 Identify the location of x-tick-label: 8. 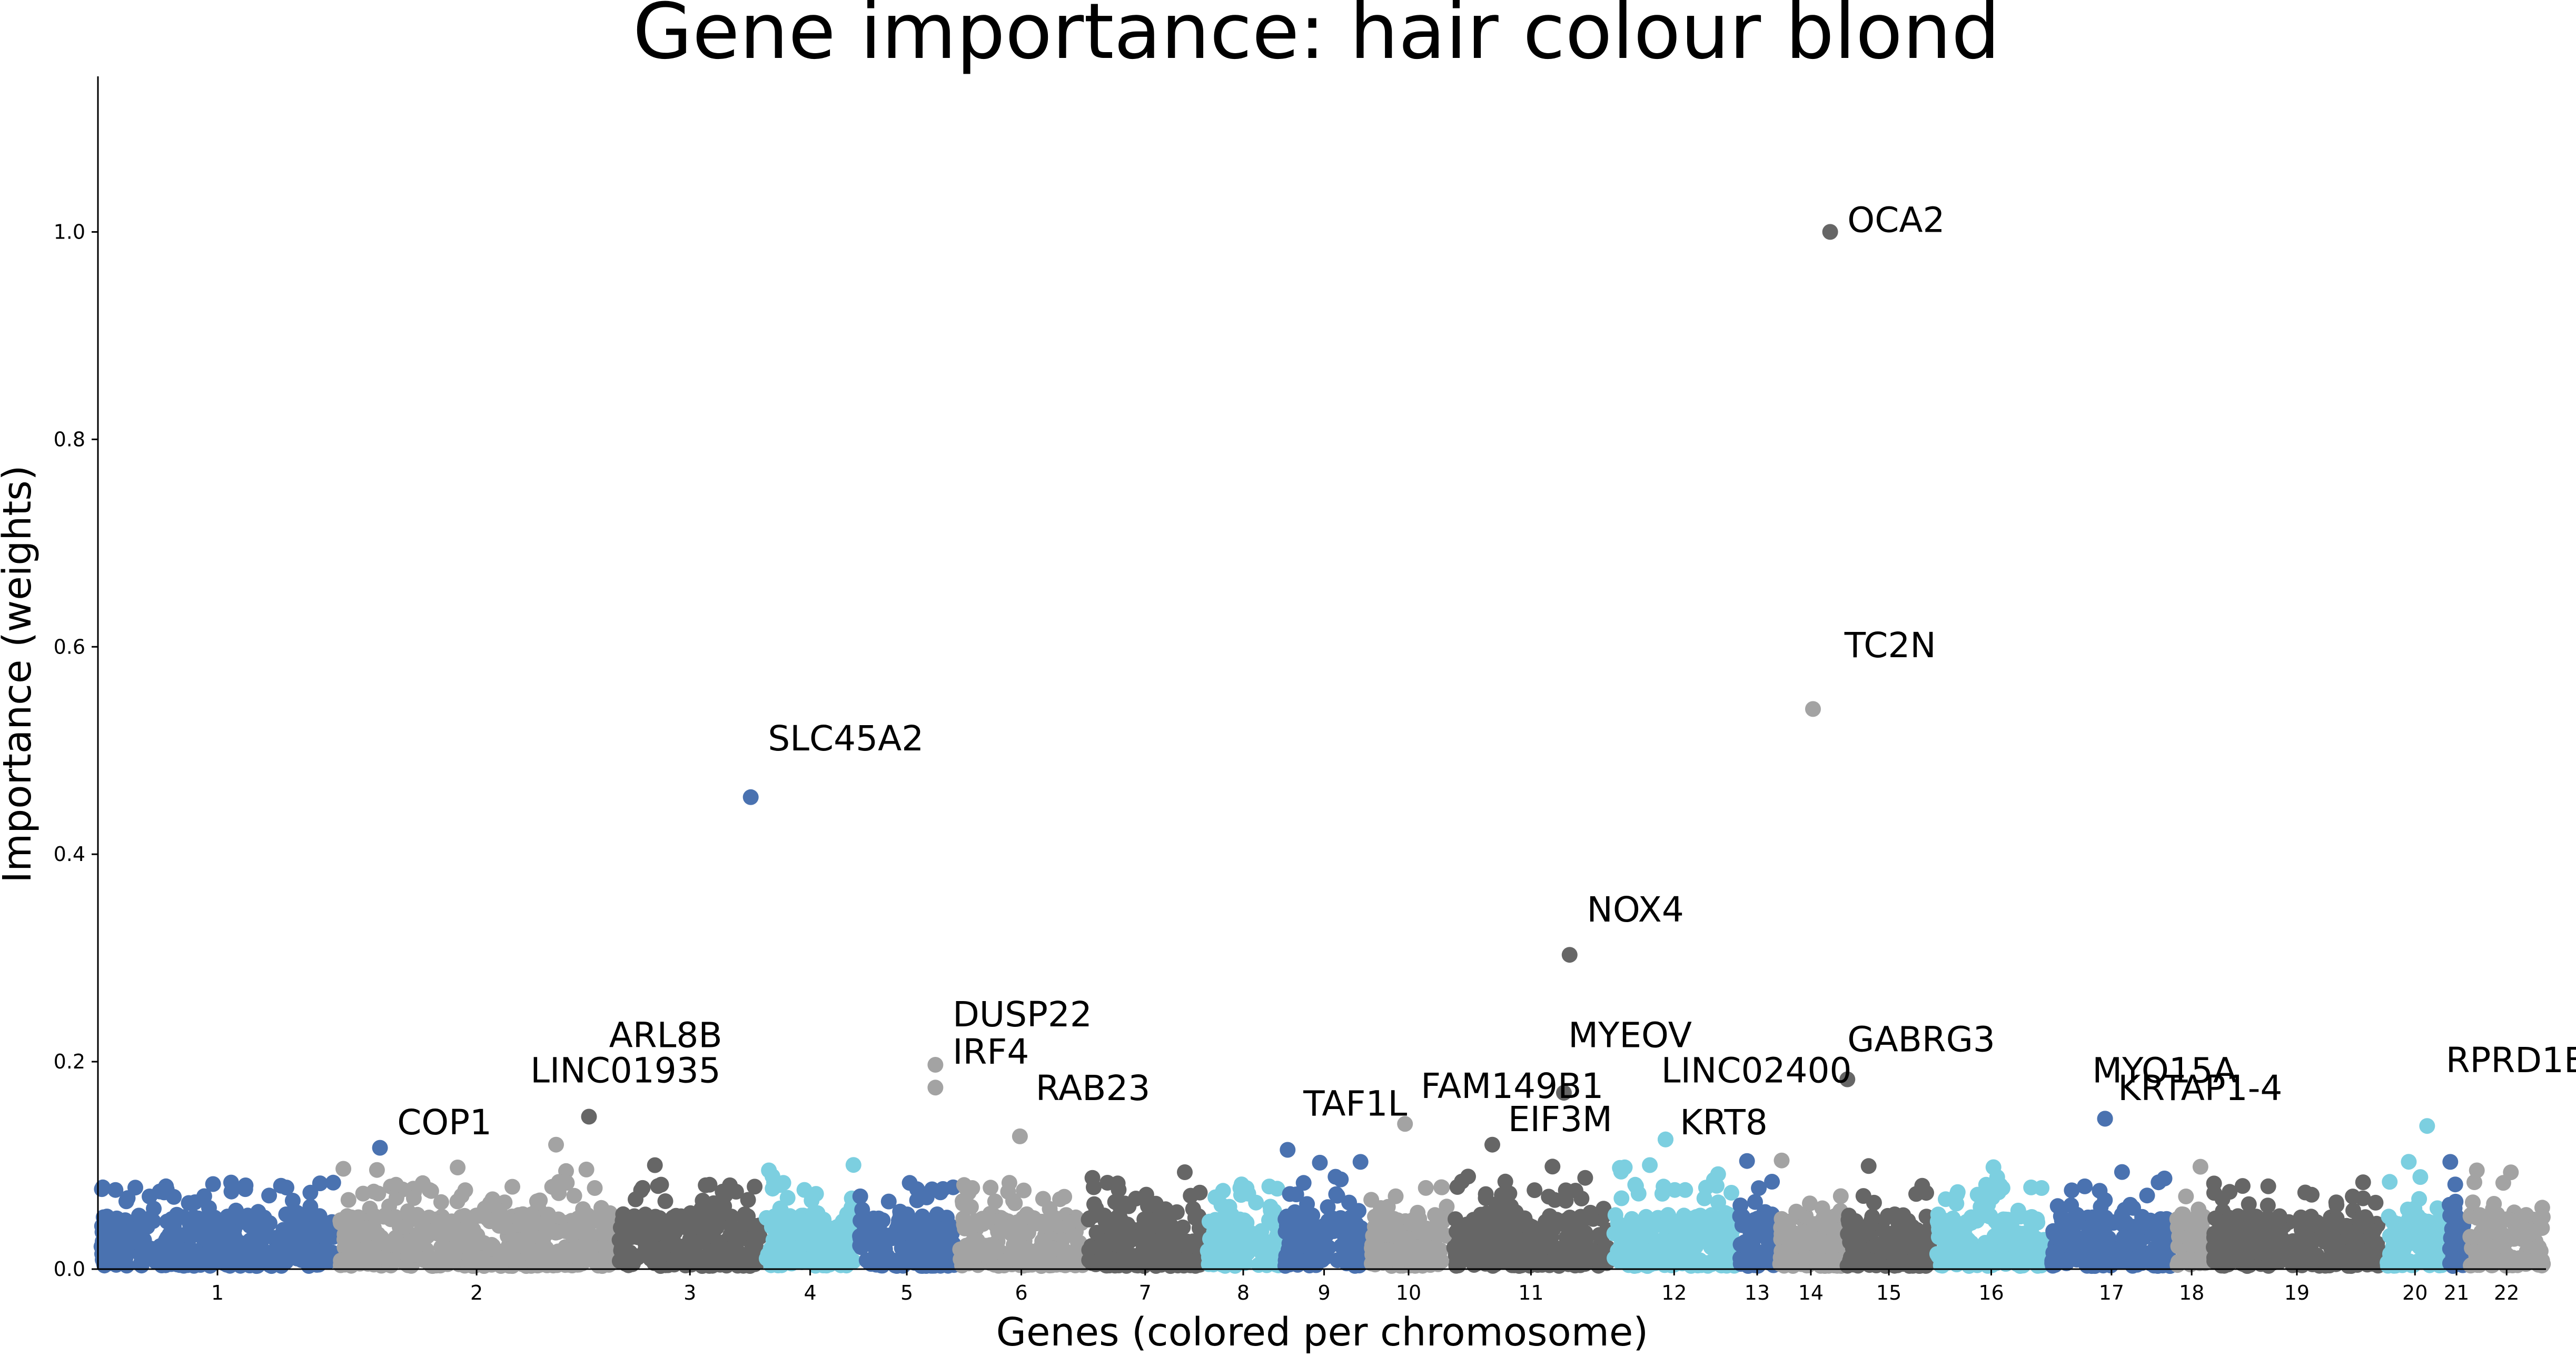
(1243, 1292).